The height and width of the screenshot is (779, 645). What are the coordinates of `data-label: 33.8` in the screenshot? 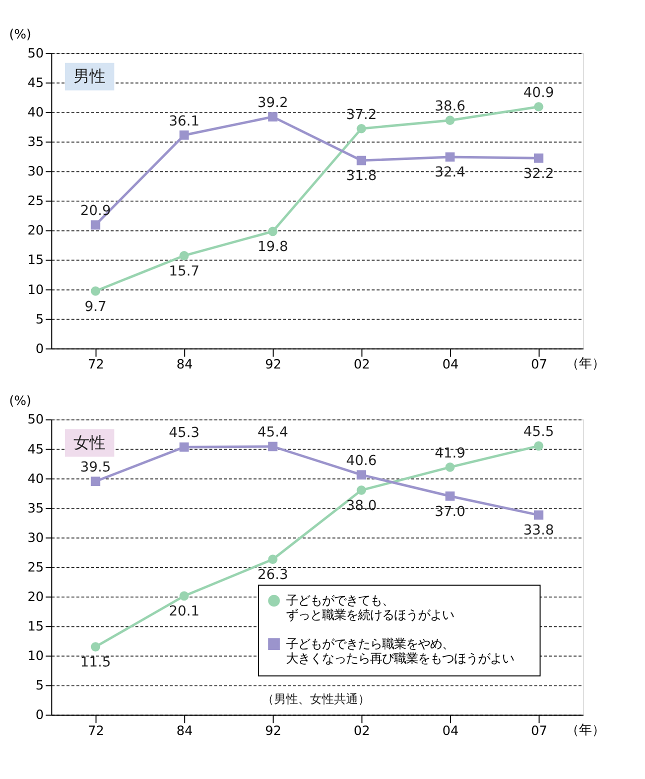 It's located at (538, 530).